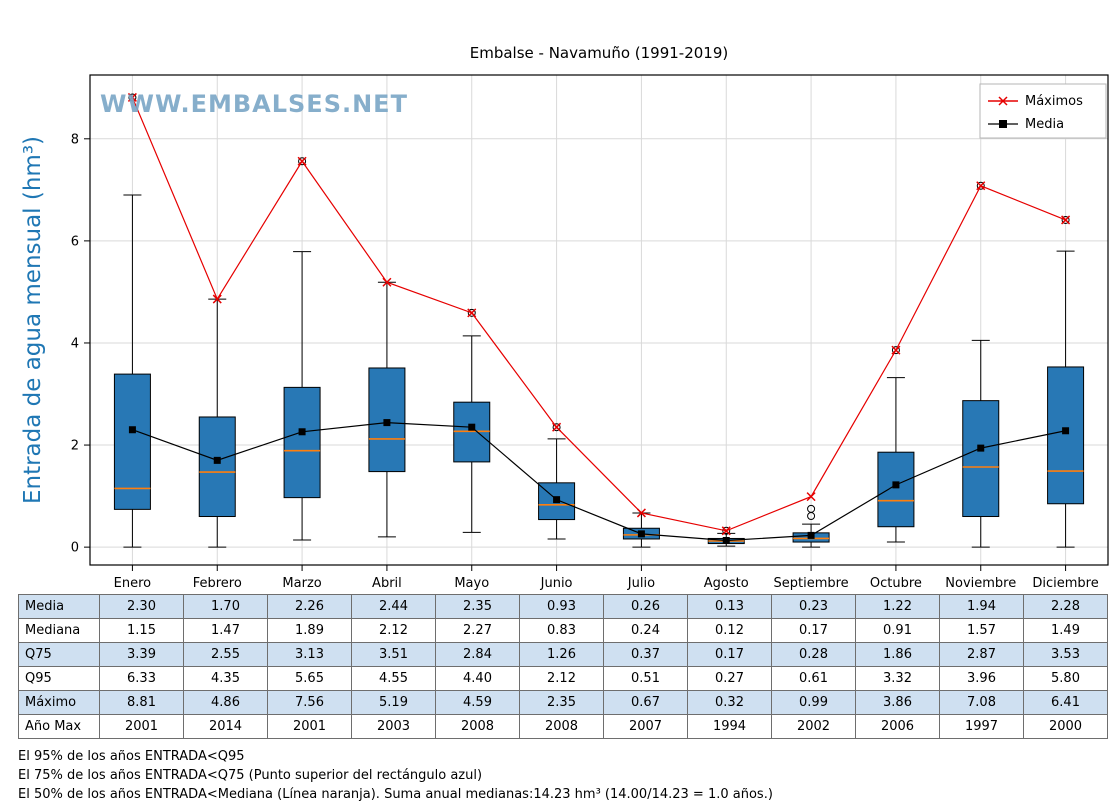  Describe the element at coordinates (981, 726) in the screenshot. I see `table-cell: 1997` at that location.